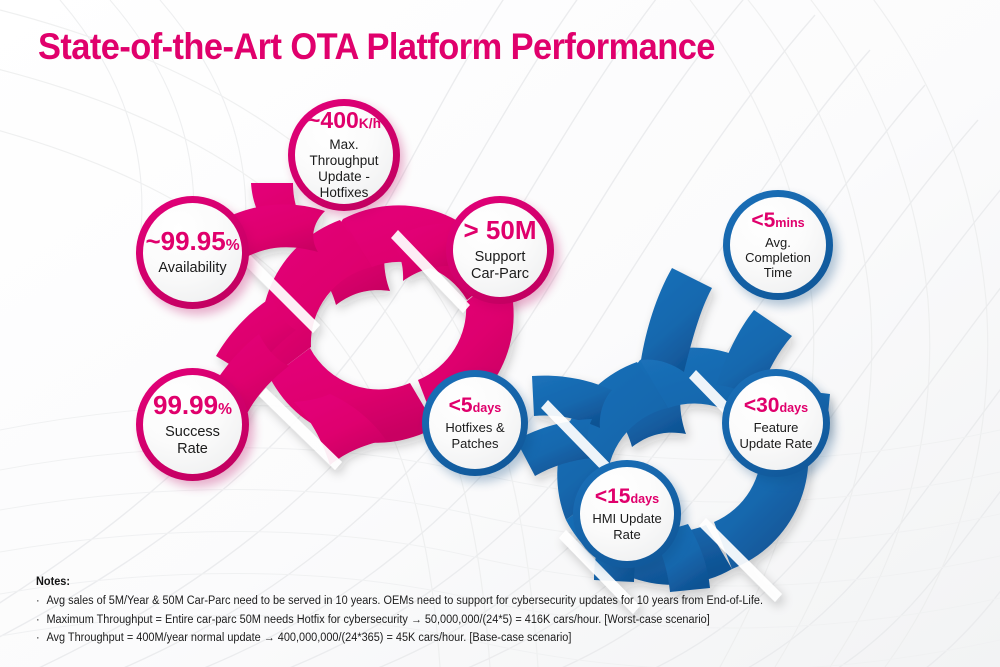 The height and width of the screenshot is (667, 1000). Describe the element at coordinates (627, 497) in the screenshot. I see `metric-value-hmi-update-rate: <15days` at that location.